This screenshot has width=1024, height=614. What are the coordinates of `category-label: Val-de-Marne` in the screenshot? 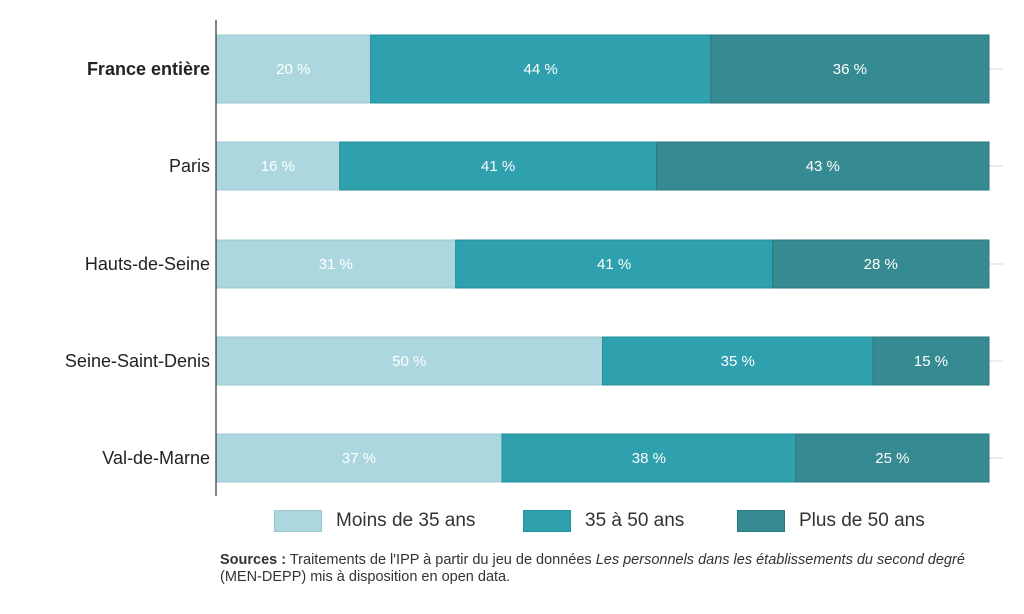 It's located at (156, 458).